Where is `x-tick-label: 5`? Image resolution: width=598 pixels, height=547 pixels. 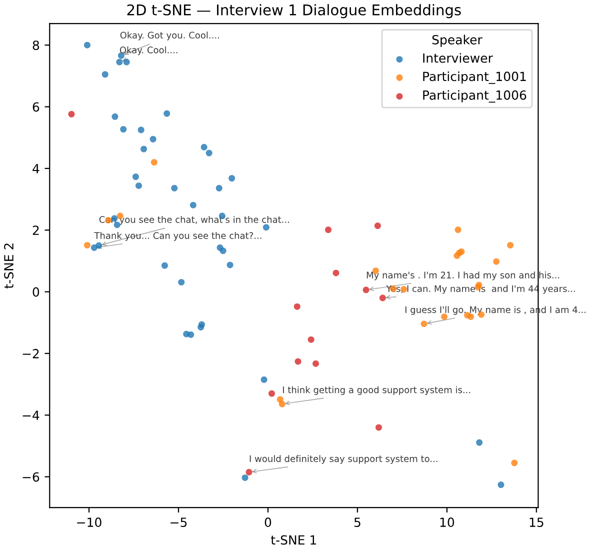 x-tick-label: 5 is located at coordinates (357, 523).